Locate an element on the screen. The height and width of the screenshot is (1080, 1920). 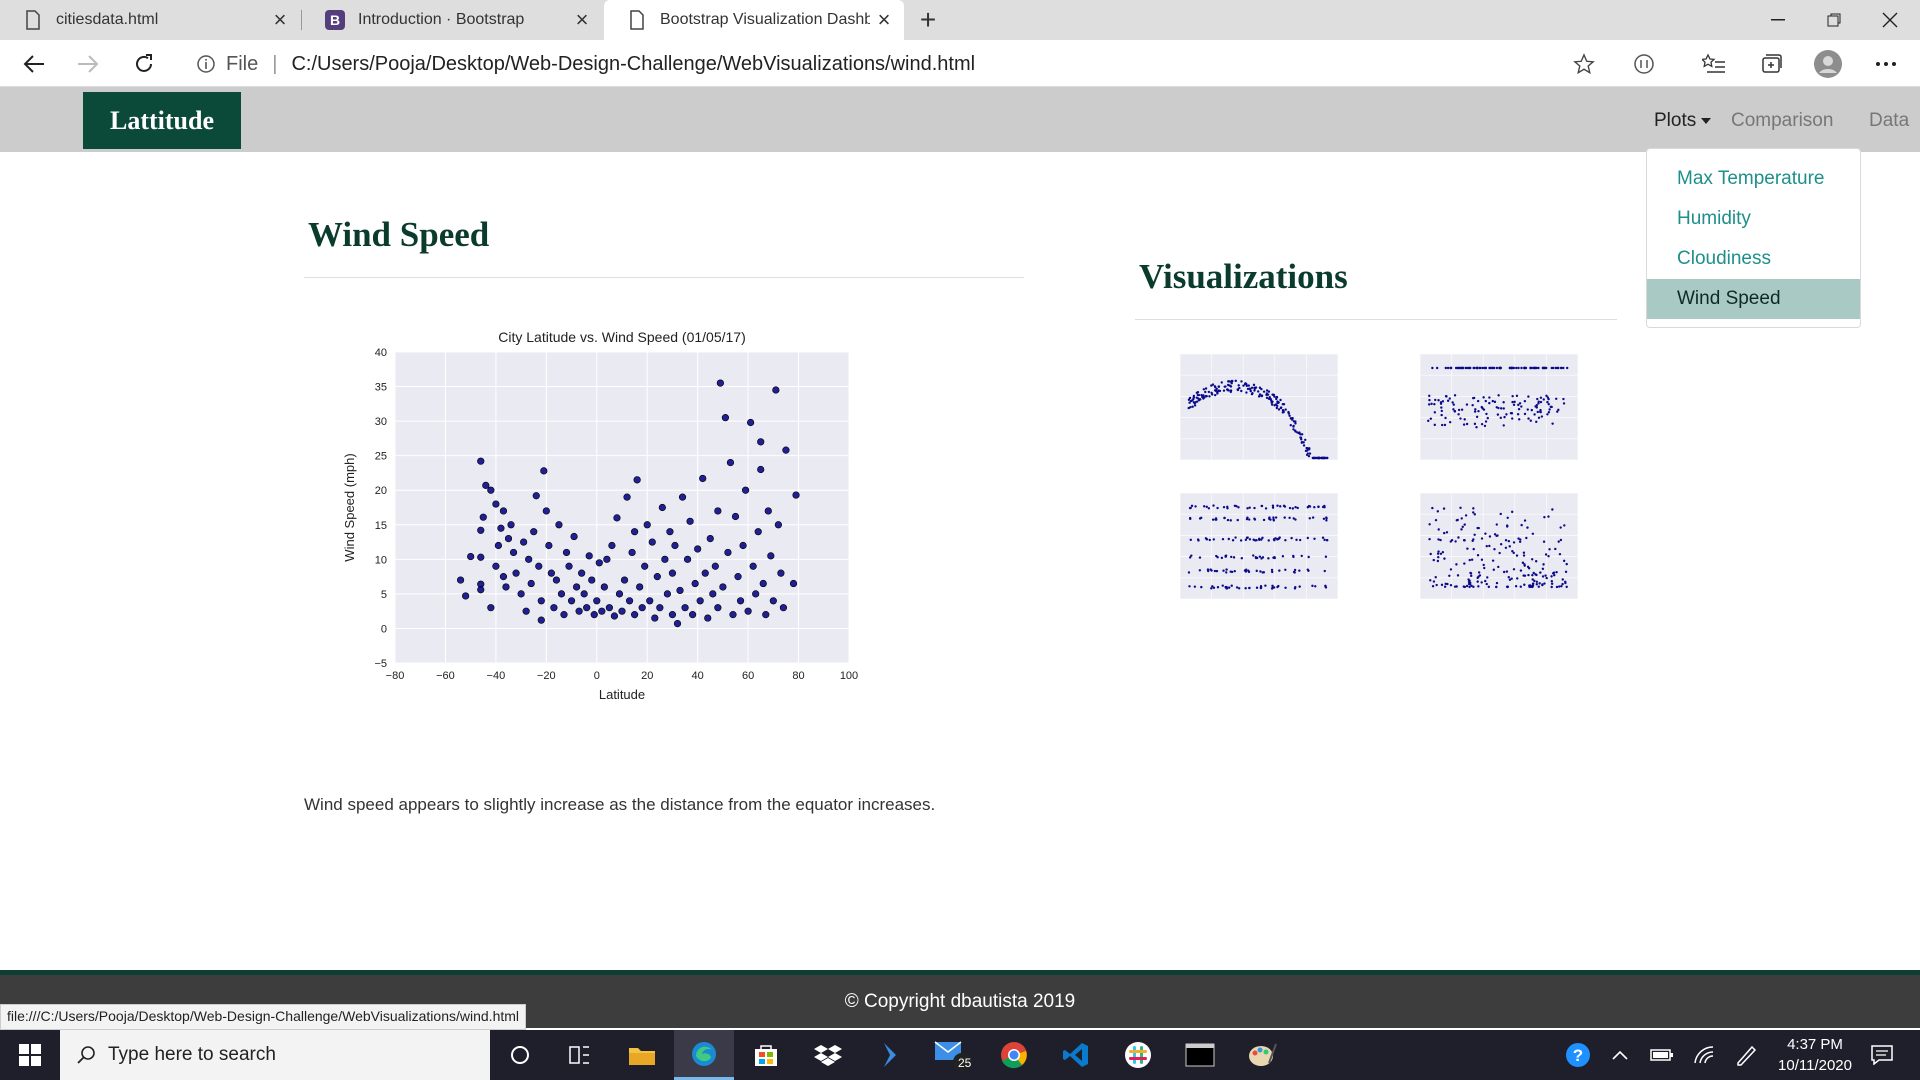
file-explorer-icon is located at coordinates (642, 1055).